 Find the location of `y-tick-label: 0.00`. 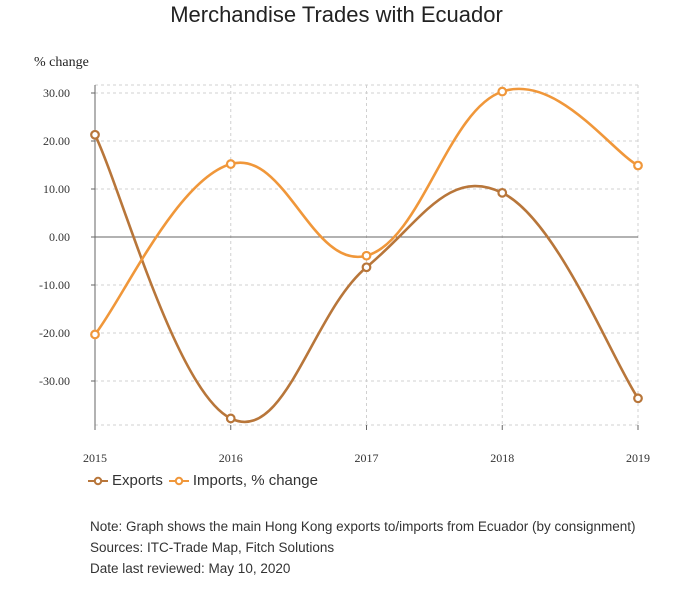

y-tick-label: 0.00 is located at coordinates (59, 237).